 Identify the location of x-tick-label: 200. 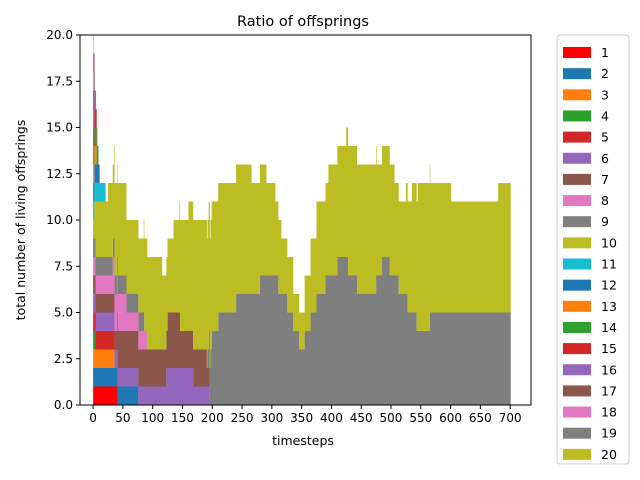
(212, 418).